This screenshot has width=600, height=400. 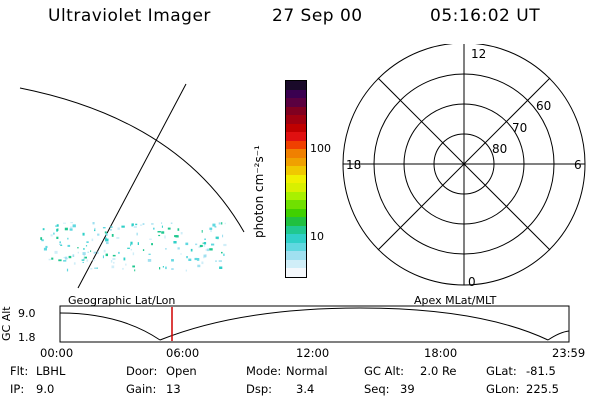 I want to click on ytick-1.8: 1.8, so click(x=27, y=337).